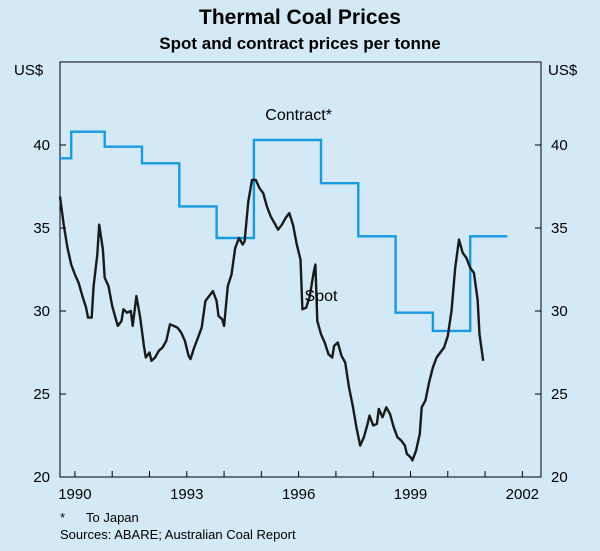 The height and width of the screenshot is (551, 600). Describe the element at coordinates (112, 517) in the screenshot. I see `footnote-text: To Japan` at that location.